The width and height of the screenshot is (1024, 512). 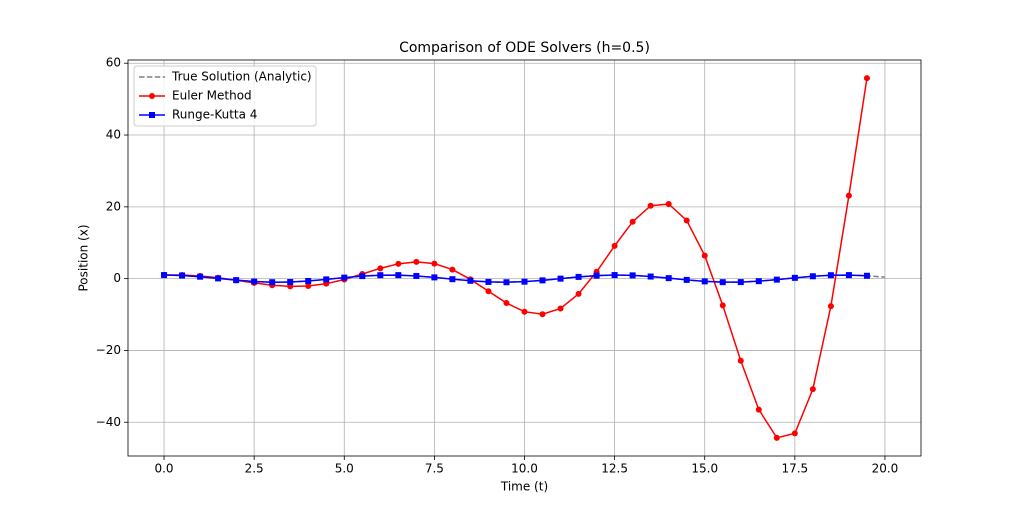 I want to click on x-axis-label: Time (t), so click(x=524, y=487).